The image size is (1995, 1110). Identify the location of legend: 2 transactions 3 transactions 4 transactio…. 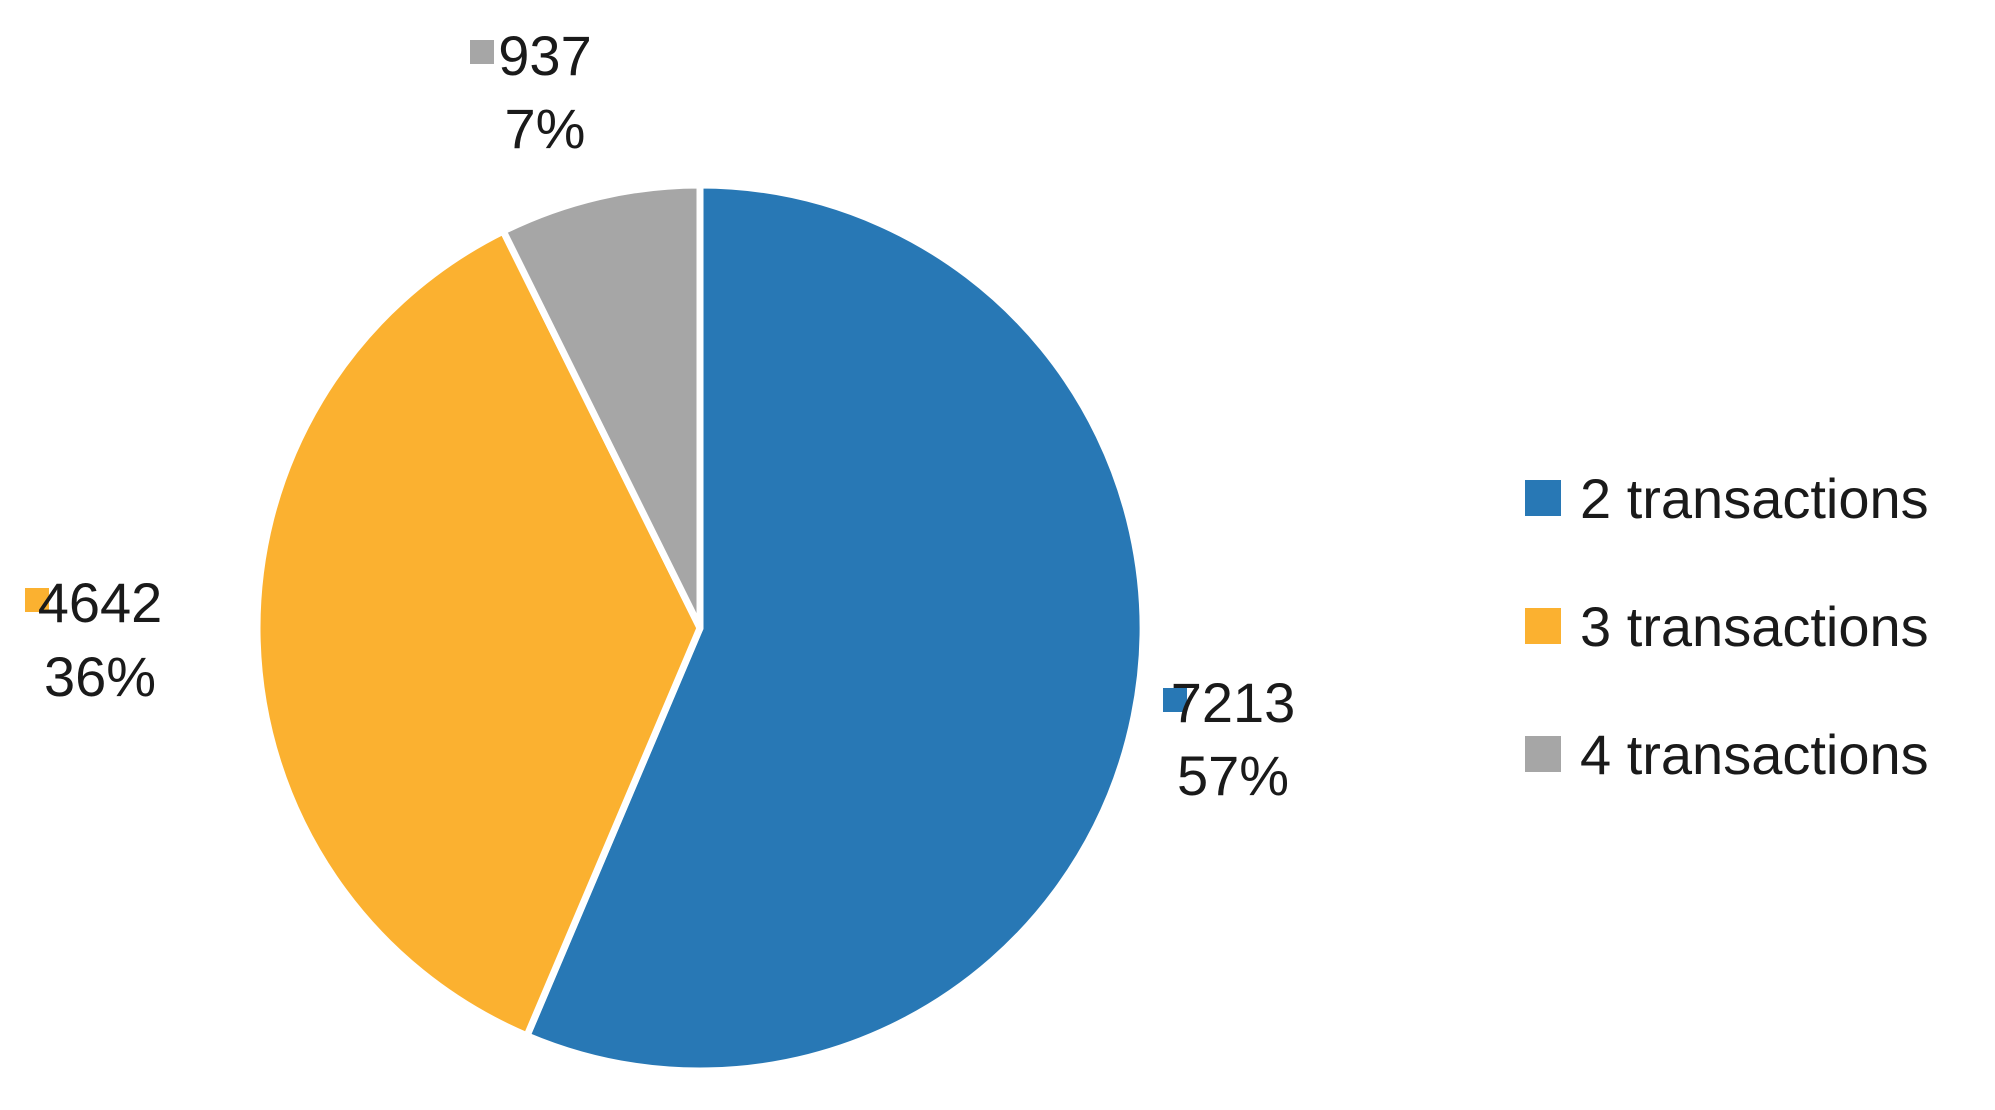
(1727, 626).